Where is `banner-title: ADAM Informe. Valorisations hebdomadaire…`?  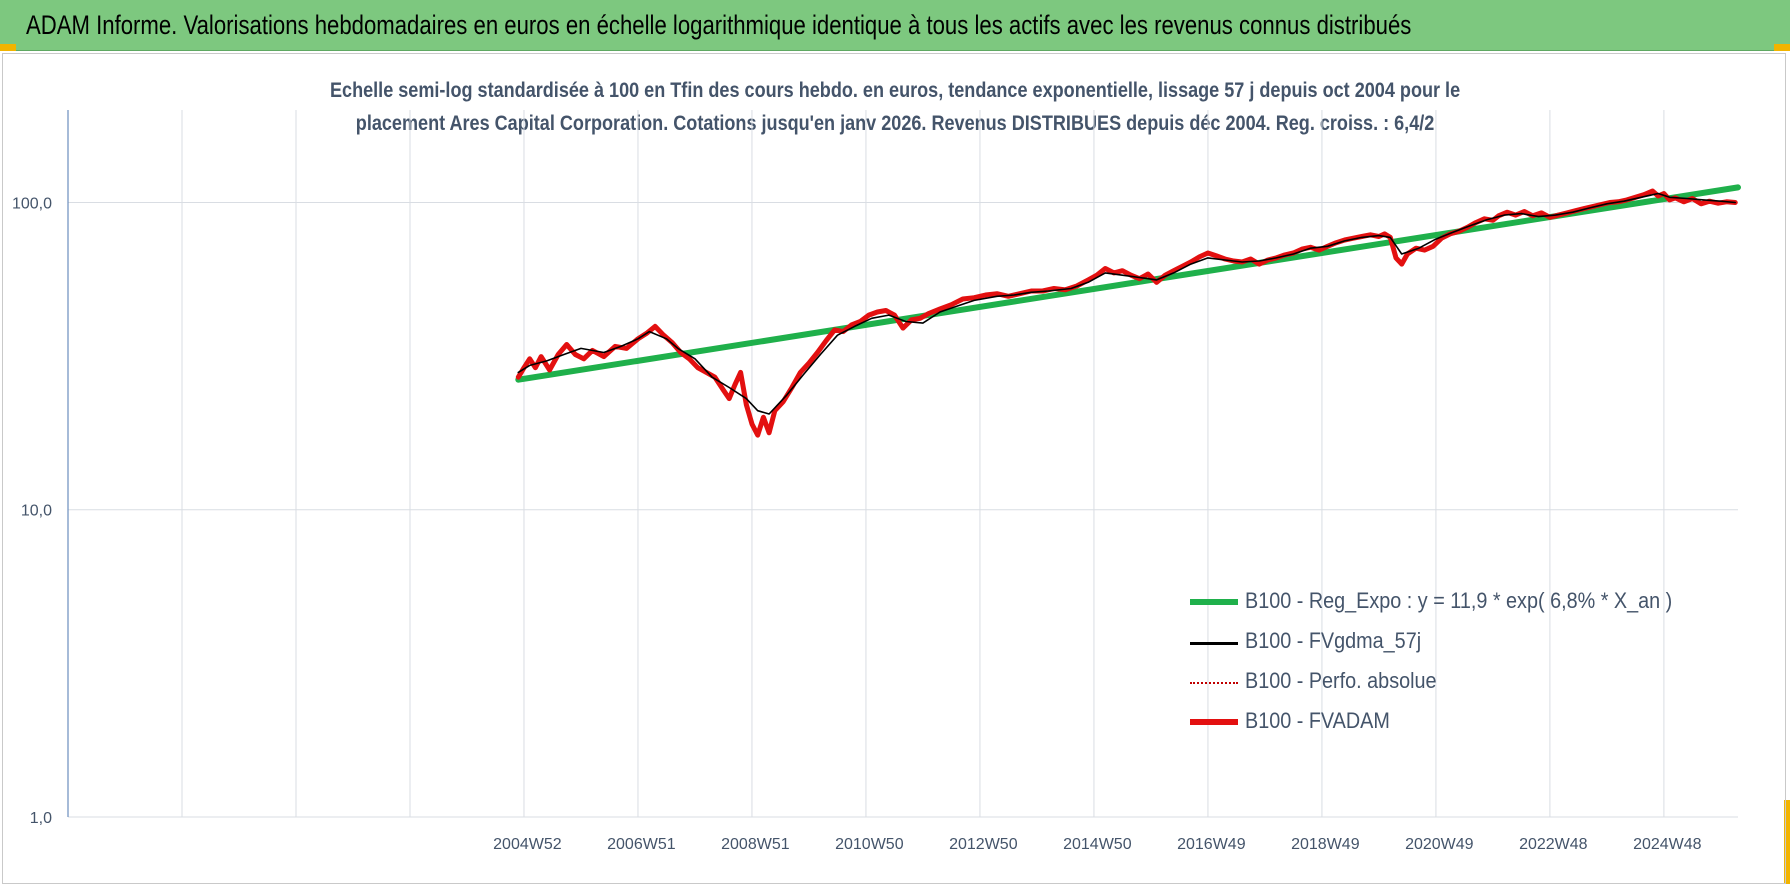 banner-title: ADAM Informe. Valorisations hebdomadaire… is located at coordinates (719, 25).